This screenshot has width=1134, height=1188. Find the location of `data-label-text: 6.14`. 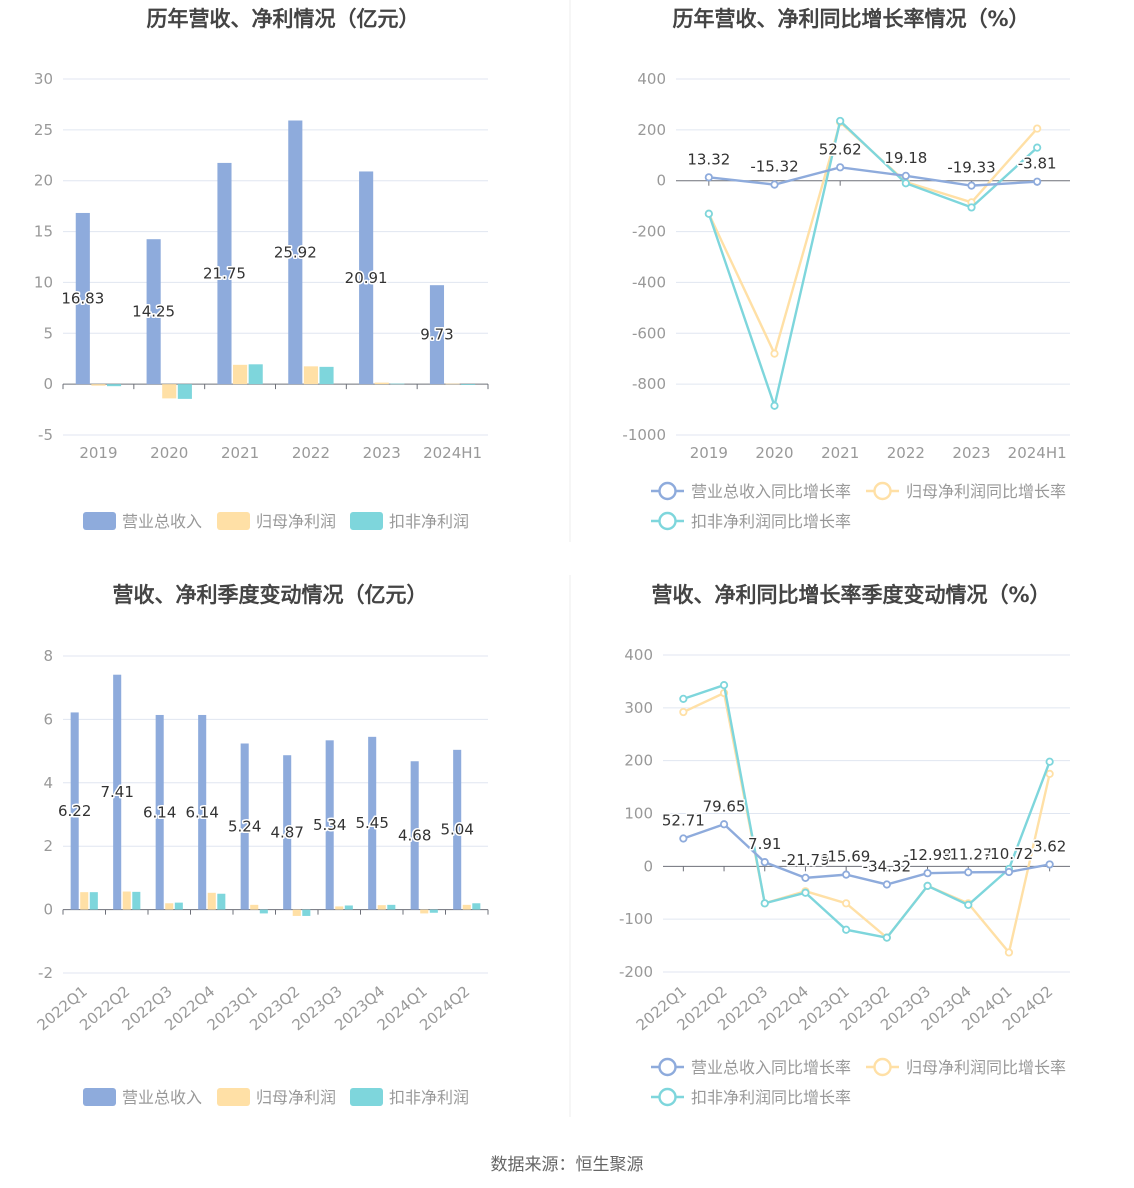

data-label-text: 6.14 is located at coordinates (201, 812).